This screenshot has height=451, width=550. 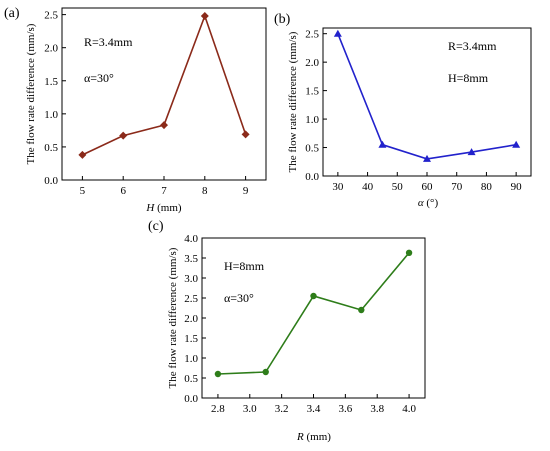 I want to click on panel-c-annotation-angle: α=30°, so click(x=239, y=298).